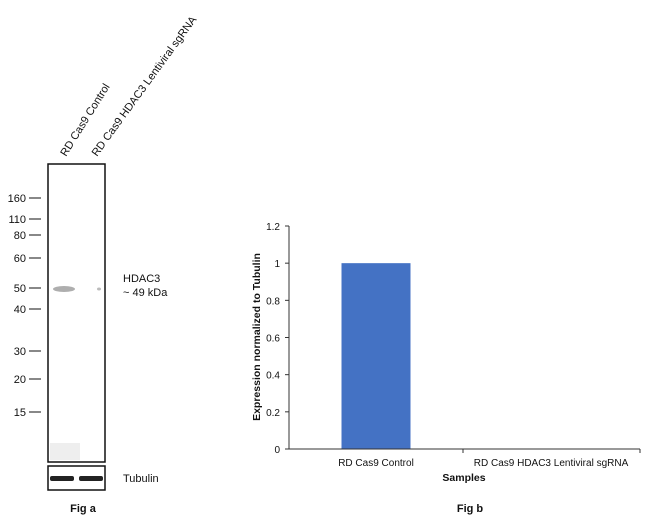 This screenshot has width=650, height=519. Describe the element at coordinates (20, 289) in the screenshot. I see `marker-label: 50` at that location.